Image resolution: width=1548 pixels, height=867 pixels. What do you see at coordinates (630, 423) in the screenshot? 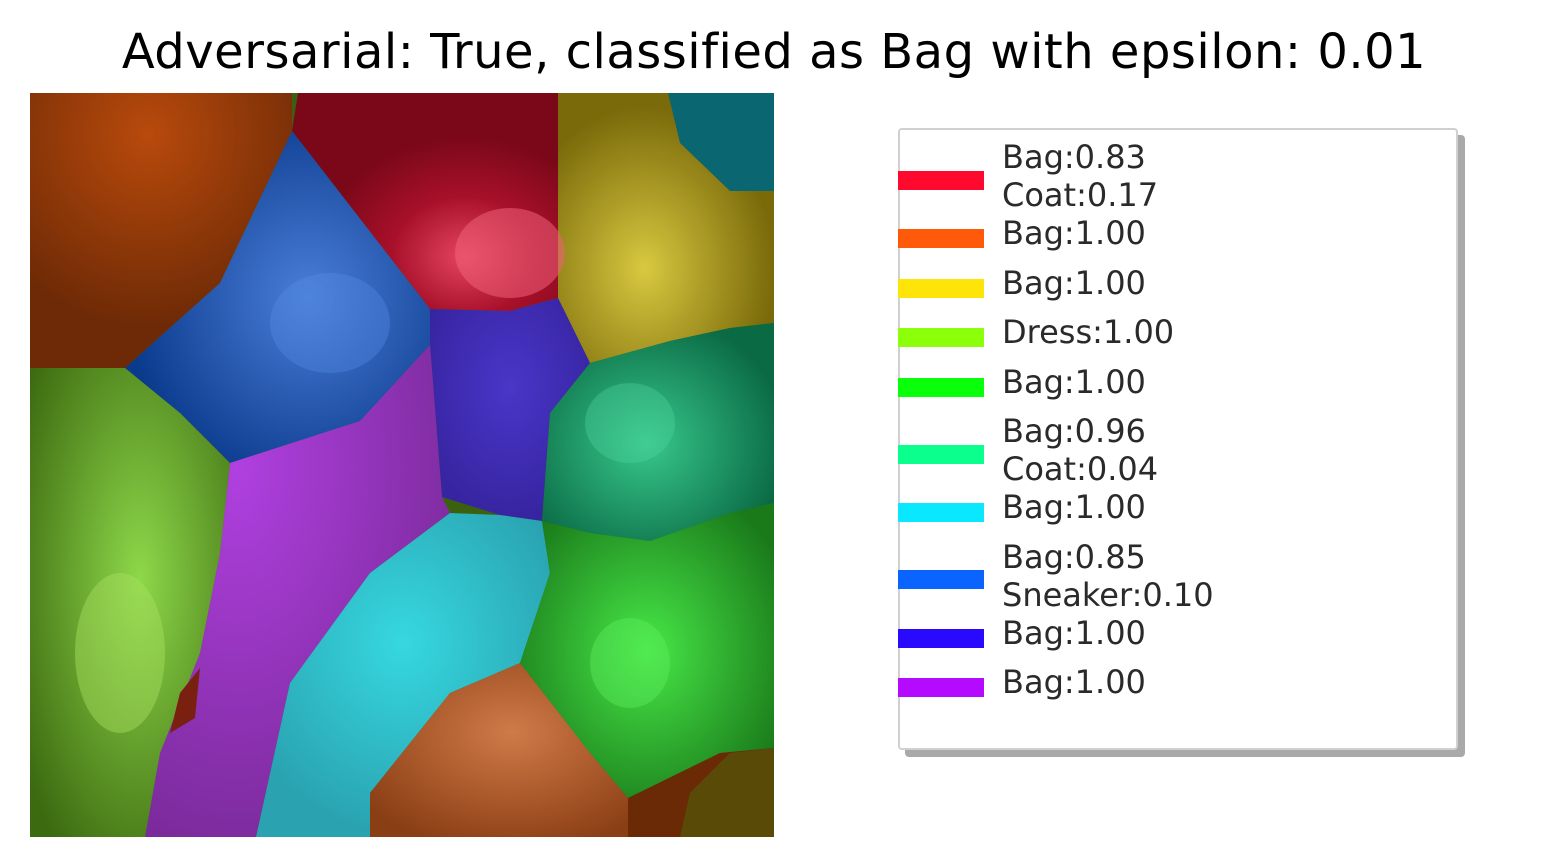
I see `highlight-mint` at bounding box center [630, 423].